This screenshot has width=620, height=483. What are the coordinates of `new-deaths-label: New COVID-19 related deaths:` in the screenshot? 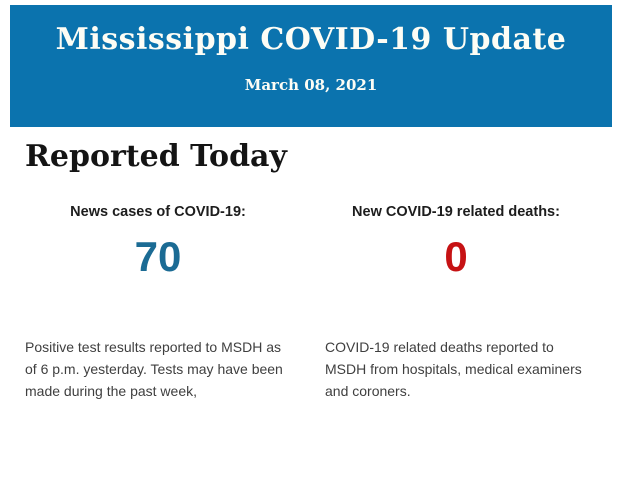 It's located at (456, 212).